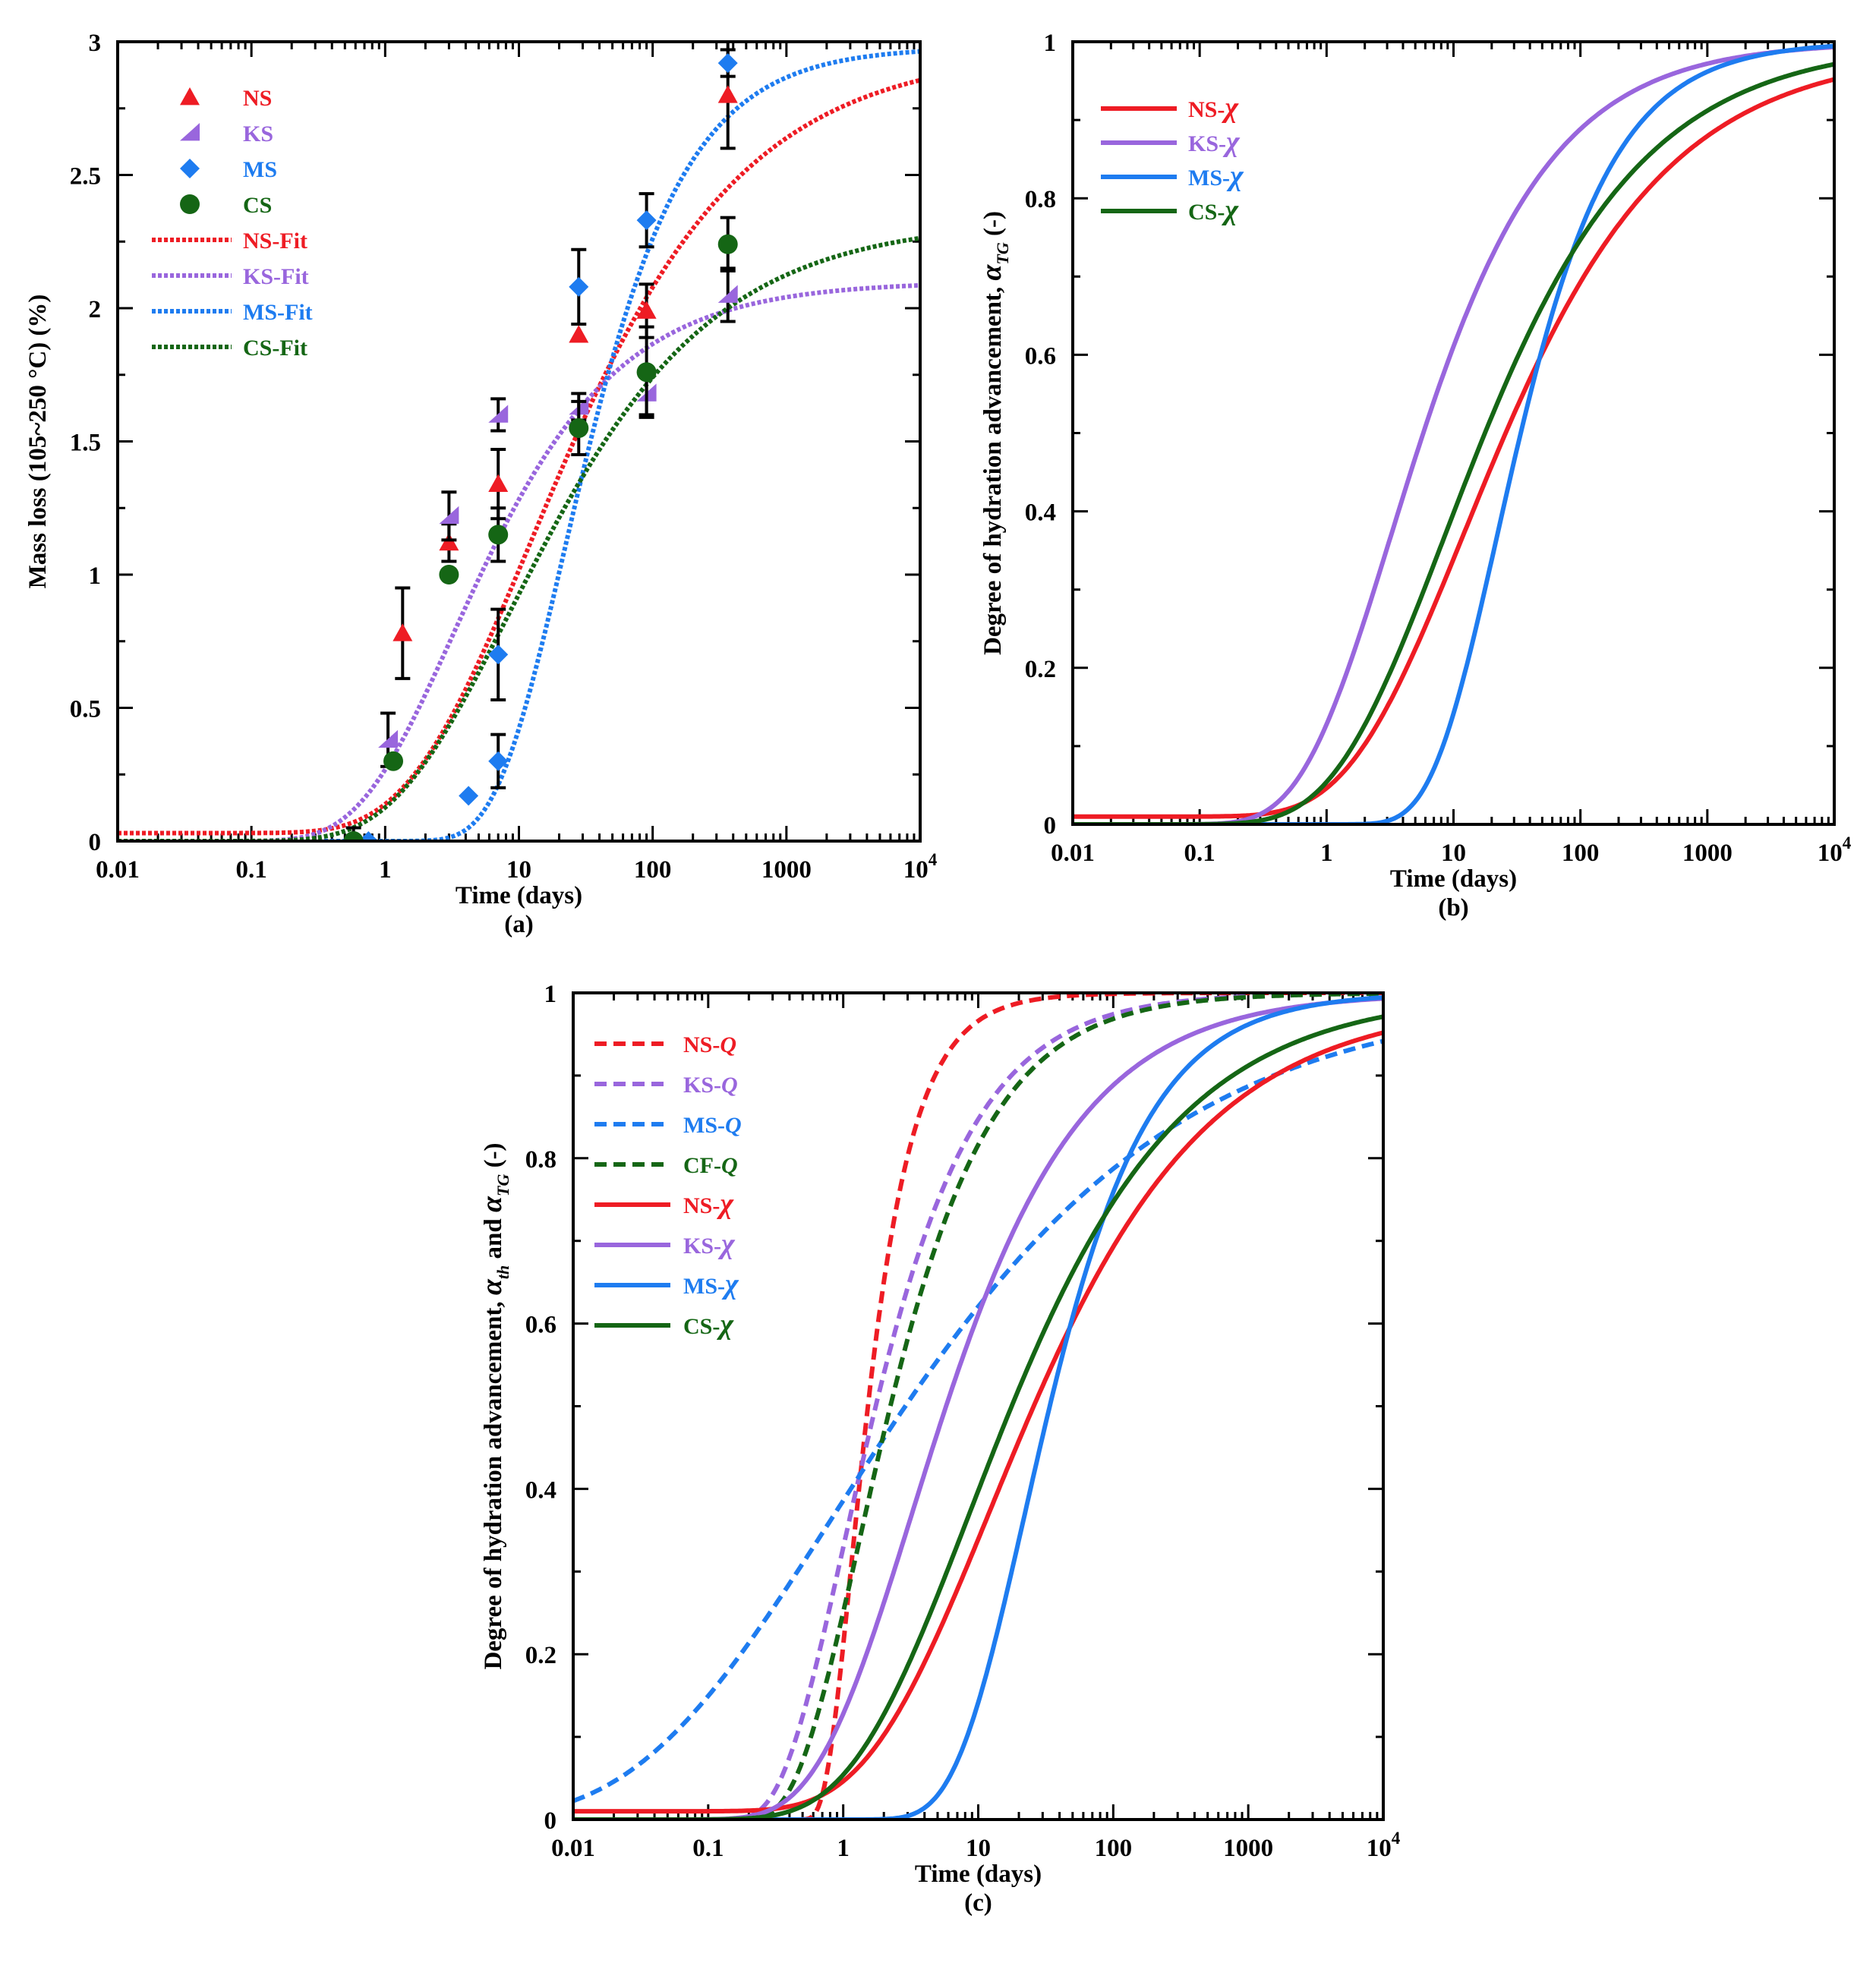 The width and height of the screenshot is (1876, 1963). What do you see at coordinates (85, 709) in the screenshot?
I see `y-tick-label: 0.5` at bounding box center [85, 709].